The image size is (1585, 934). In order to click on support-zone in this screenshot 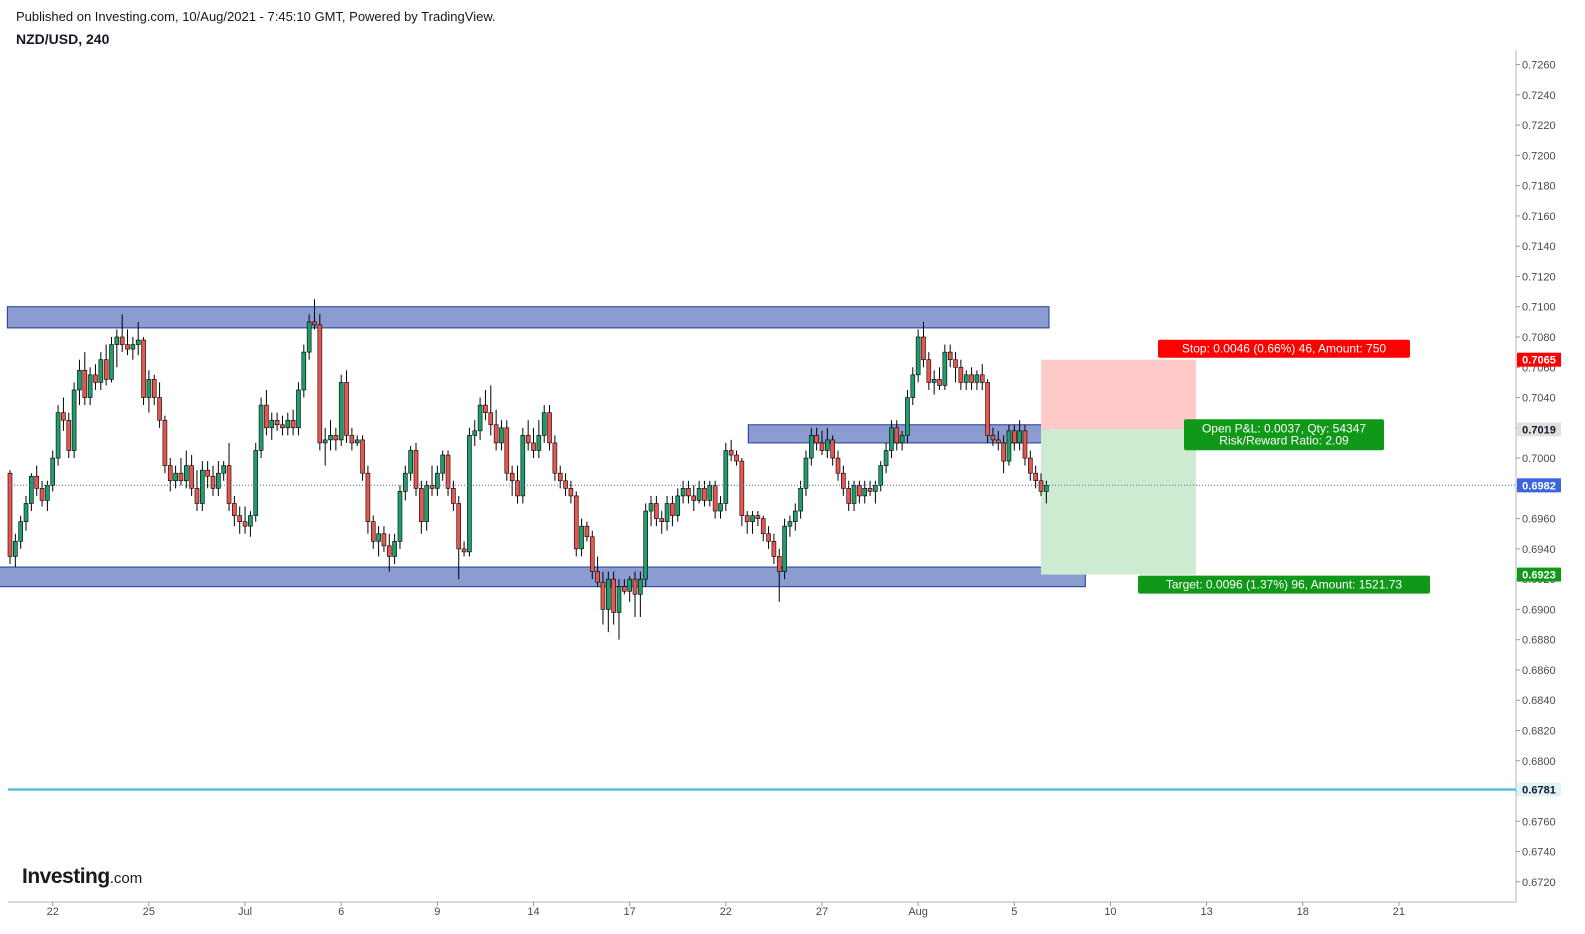, I will do `click(543, 577)`.